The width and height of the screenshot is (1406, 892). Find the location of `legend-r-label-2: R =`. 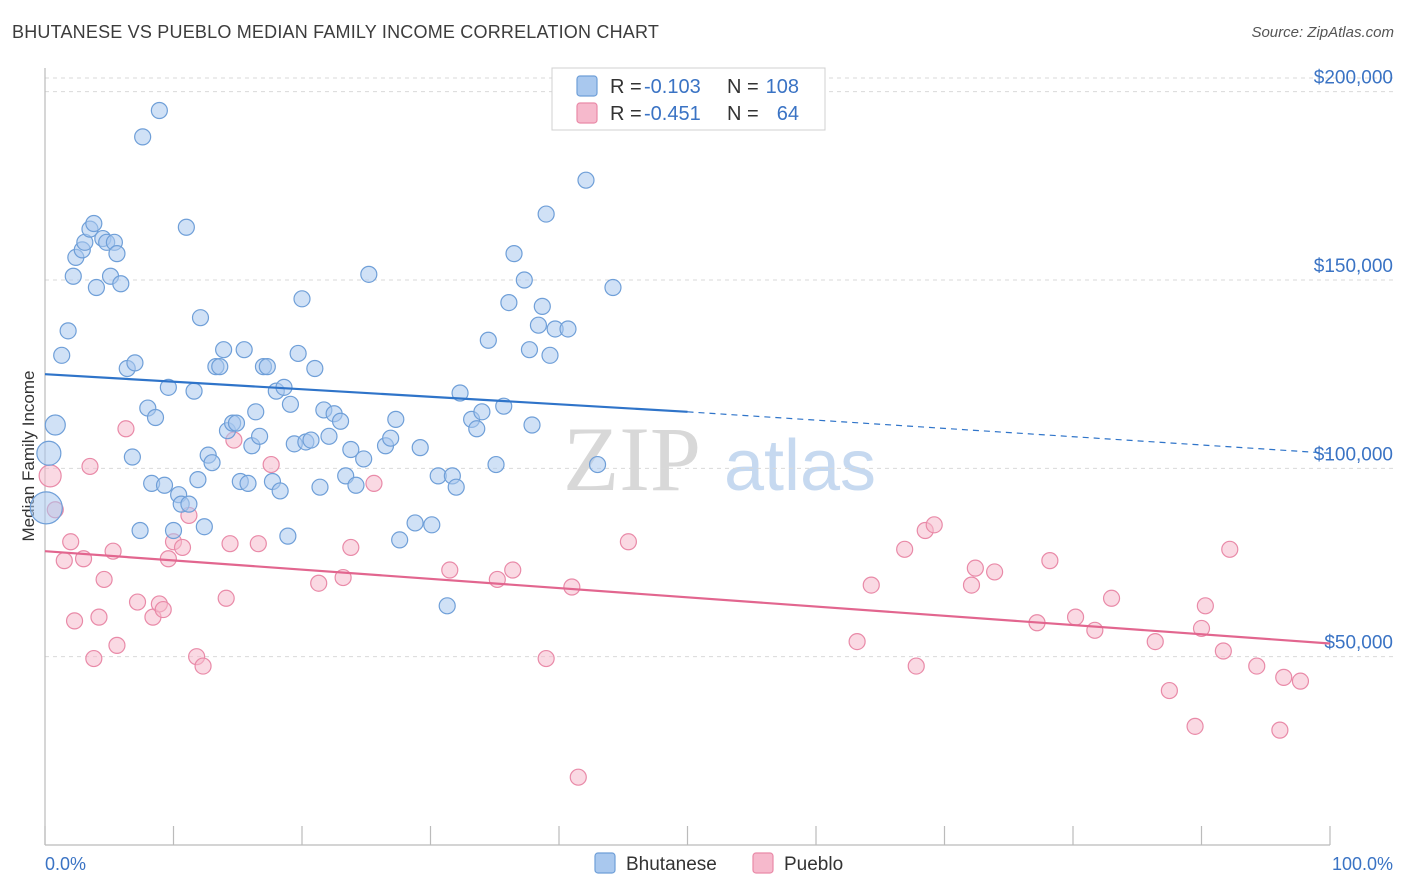

legend-r-label-2: R = is located at coordinates (626, 114).